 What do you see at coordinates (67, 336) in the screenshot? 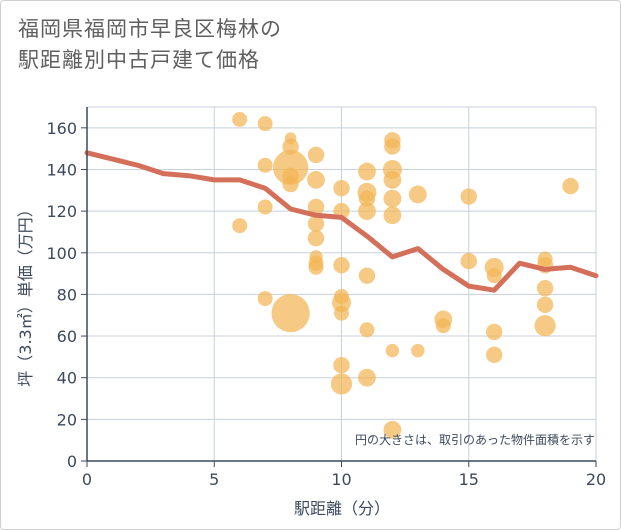
I see `y-tick-label: 60` at bounding box center [67, 336].